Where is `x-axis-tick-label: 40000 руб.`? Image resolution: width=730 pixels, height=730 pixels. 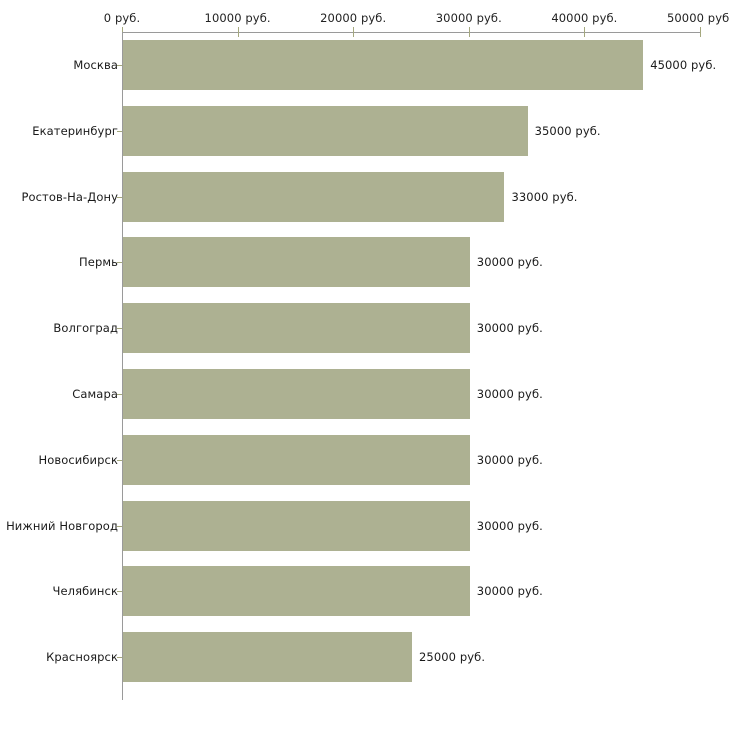
x-axis-tick-label: 40000 руб. is located at coordinates (584, 18).